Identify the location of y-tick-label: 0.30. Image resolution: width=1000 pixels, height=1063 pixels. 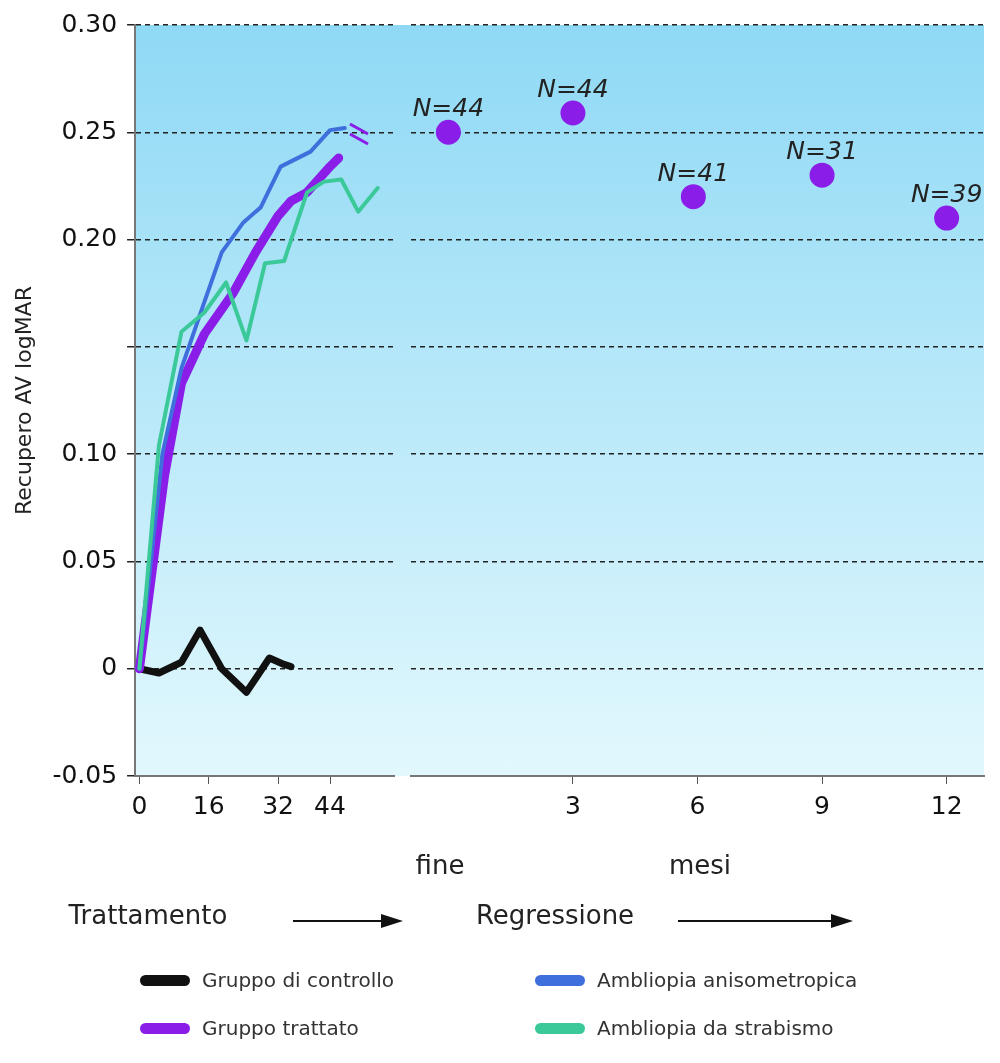
(89, 23).